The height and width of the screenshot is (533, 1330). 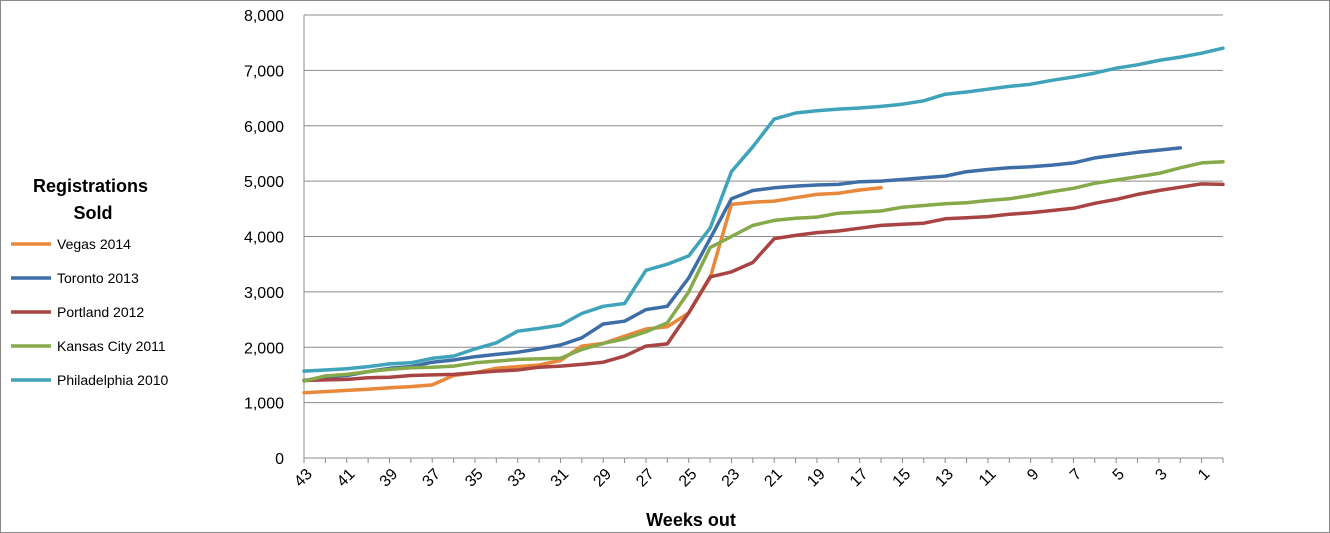 What do you see at coordinates (100, 312) in the screenshot?
I see `legend-label: Portland 2012` at bounding box center [100, 312].